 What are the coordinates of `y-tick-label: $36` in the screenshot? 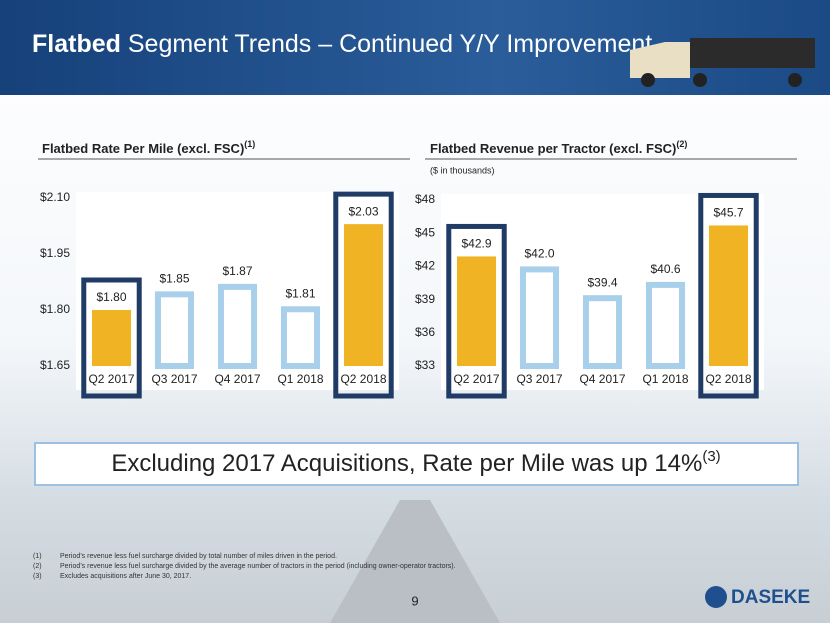 It's located at (425, 332).